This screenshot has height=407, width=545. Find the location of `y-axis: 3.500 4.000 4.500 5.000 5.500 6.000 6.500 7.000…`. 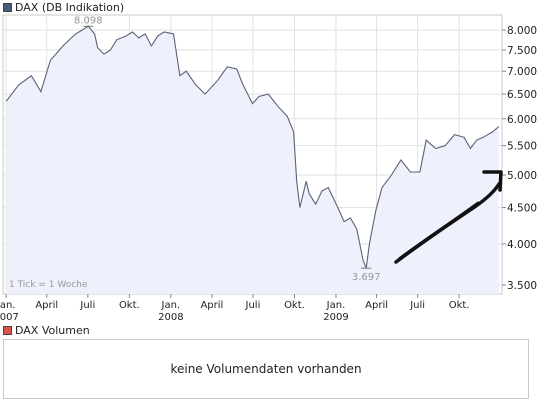

y-axis: 3.500 4.000 4.500 5.000 5.500 6.000 6.500 7.000… is located at coordinates (519, 158).